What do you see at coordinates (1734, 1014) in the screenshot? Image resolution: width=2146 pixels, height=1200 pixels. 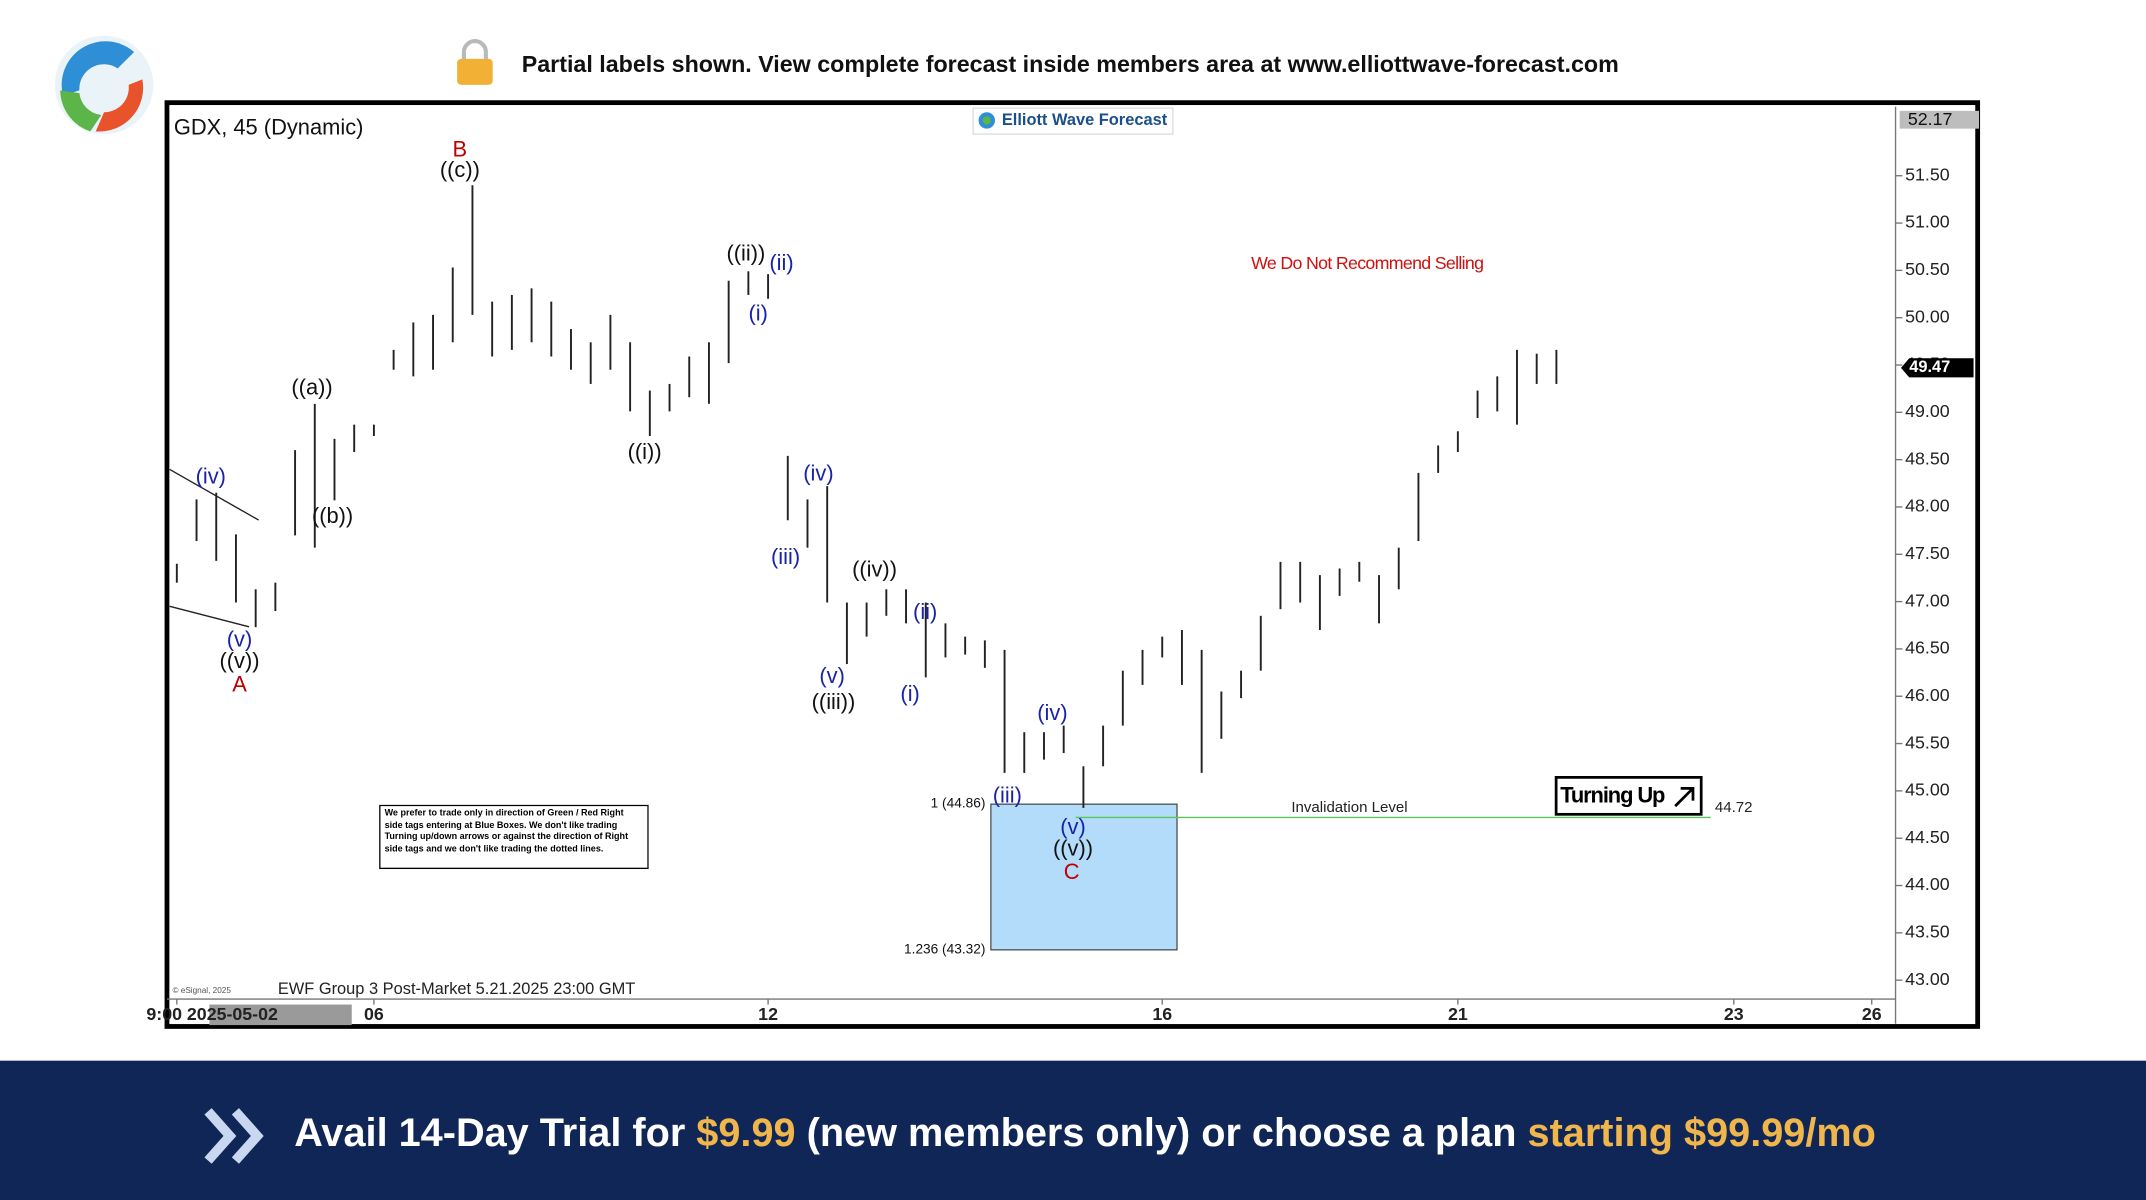 I see `x-tick-label: 23` at bounding box center [1734, 1014].